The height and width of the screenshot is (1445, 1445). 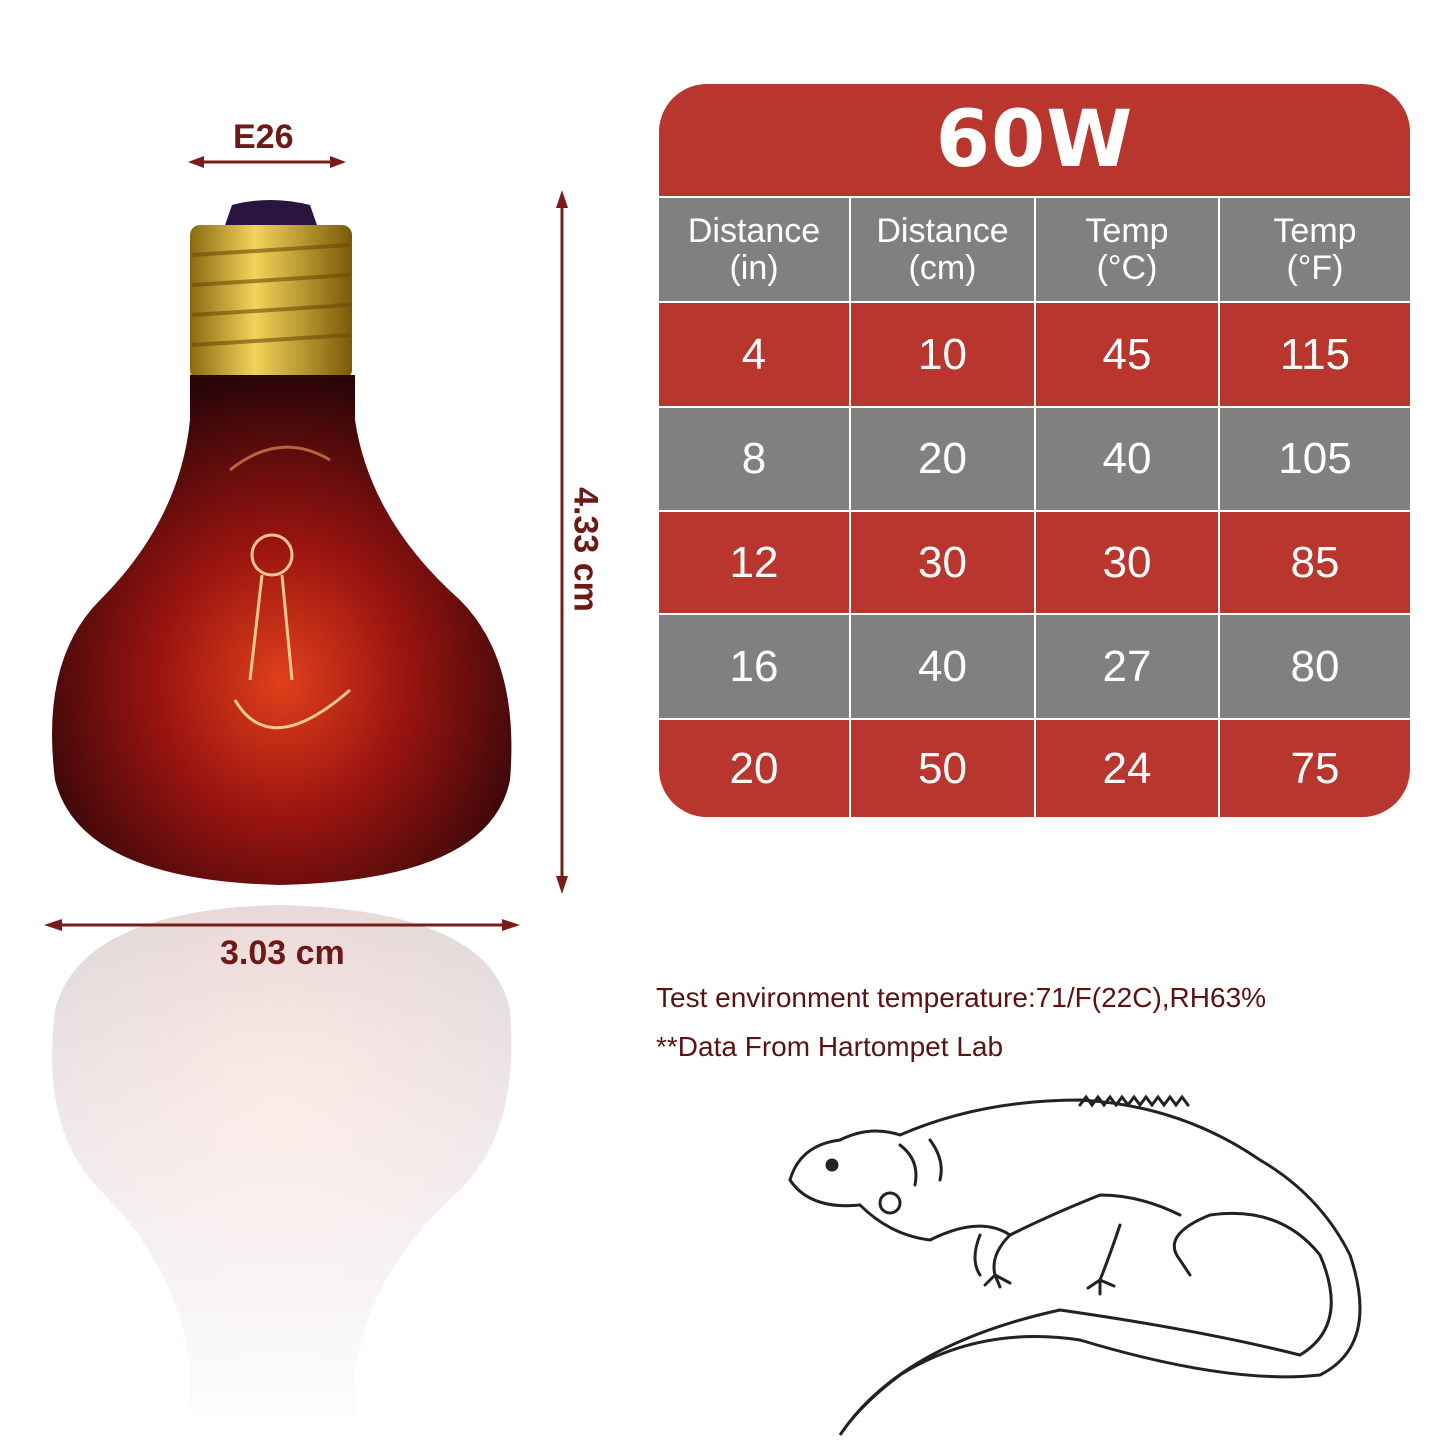 What do you see at coordinates (1127, 666) in the screenshot?
I see `table-cell: 27` at bounding box center [1127, 666].